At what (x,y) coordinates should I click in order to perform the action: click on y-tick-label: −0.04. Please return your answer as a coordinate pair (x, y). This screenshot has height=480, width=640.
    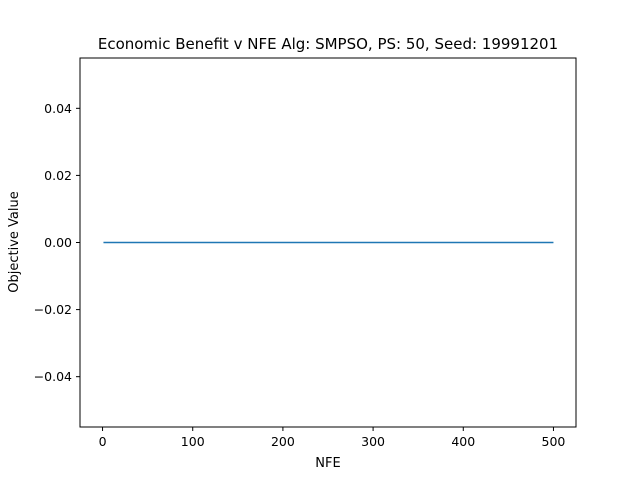
    Looking at the image, I should click on (53, 376).